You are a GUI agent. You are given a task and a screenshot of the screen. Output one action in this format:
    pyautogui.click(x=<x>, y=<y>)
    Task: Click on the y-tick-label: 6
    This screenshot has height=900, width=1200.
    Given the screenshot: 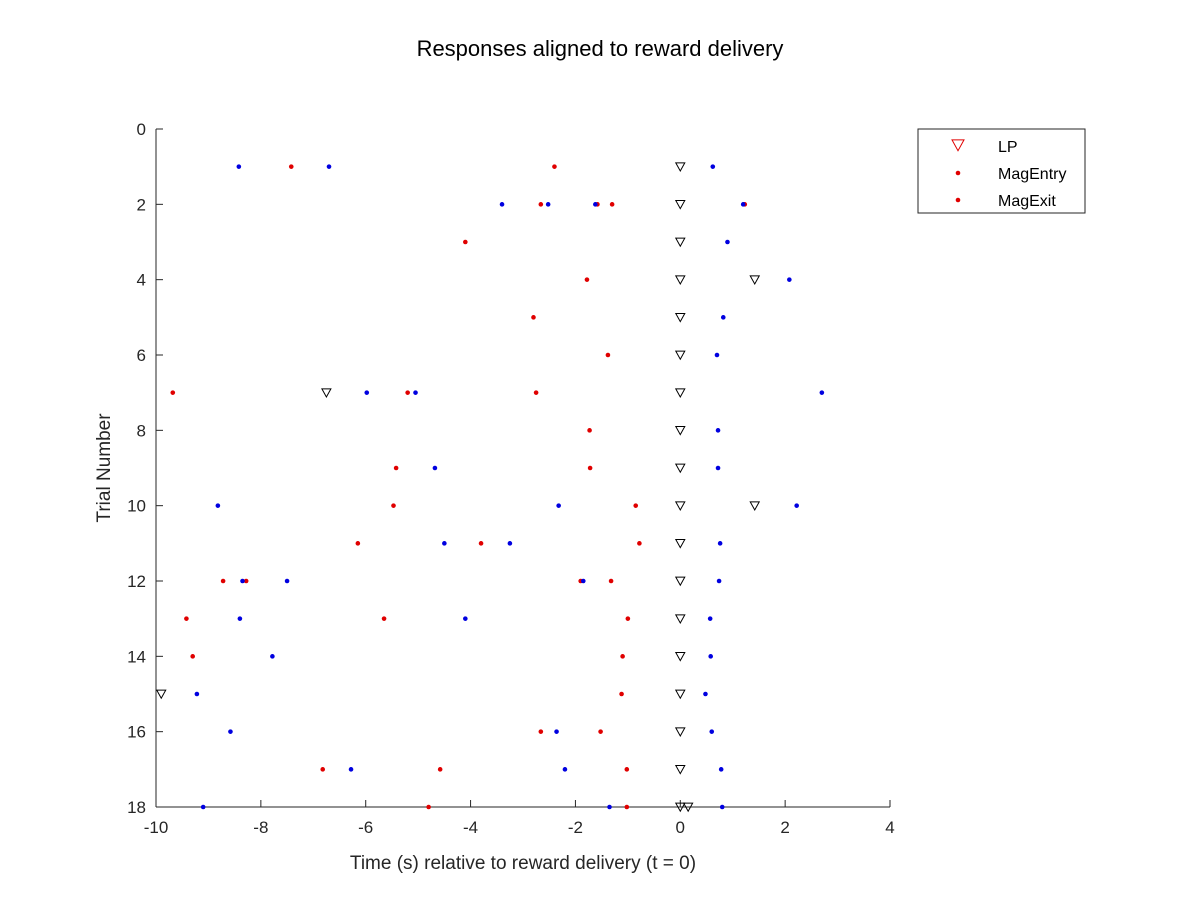 What is the action you would take?
    pyautogui.click(x=141, y=355)
    